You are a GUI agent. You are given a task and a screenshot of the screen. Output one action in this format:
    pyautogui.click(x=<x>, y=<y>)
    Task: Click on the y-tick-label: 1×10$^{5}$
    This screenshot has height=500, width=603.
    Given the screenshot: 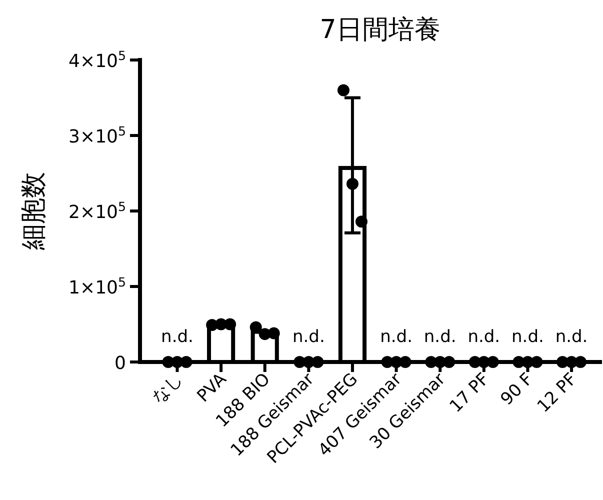 What is the action you would take?
    pyautogui.click(x=97, y=286)
    